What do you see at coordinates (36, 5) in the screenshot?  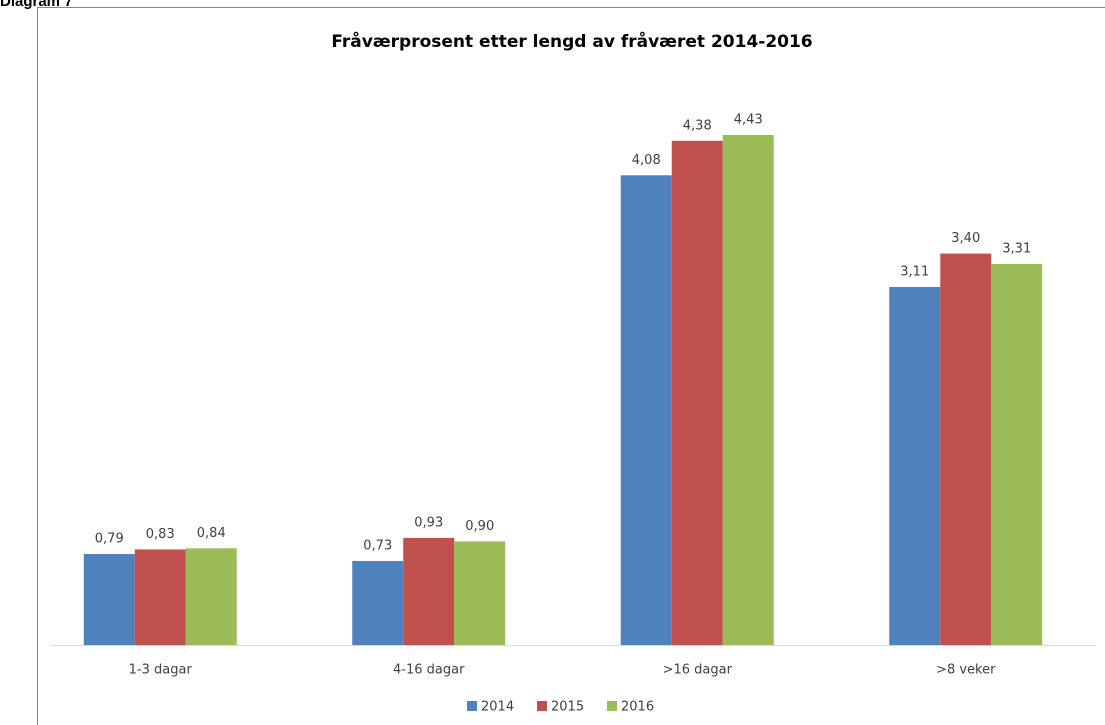 I see `diagram-label: Diagram 7` at bounding box center [36, 5].